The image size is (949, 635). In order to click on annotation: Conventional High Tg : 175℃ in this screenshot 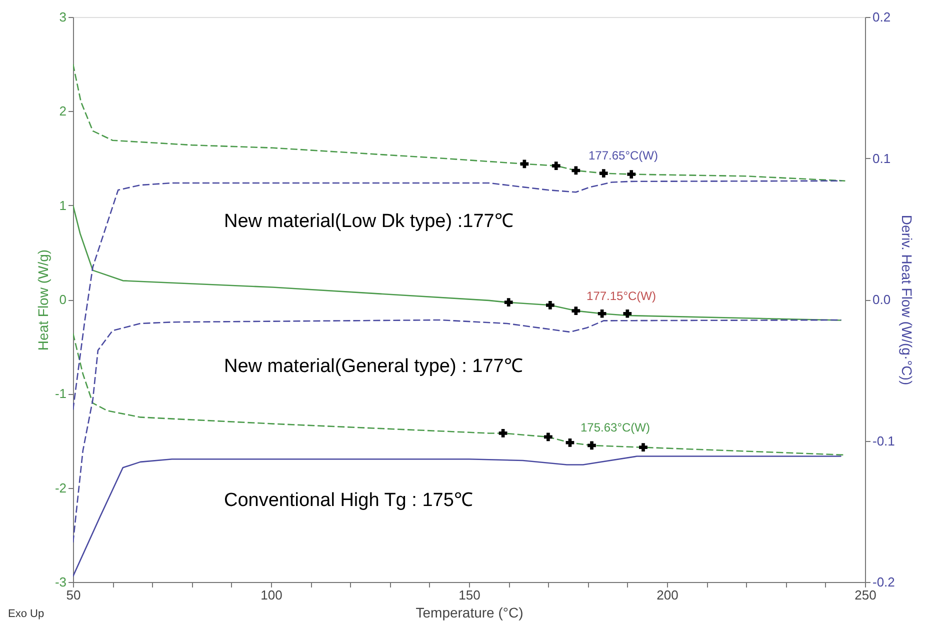, I will do `click(348, 500)`.